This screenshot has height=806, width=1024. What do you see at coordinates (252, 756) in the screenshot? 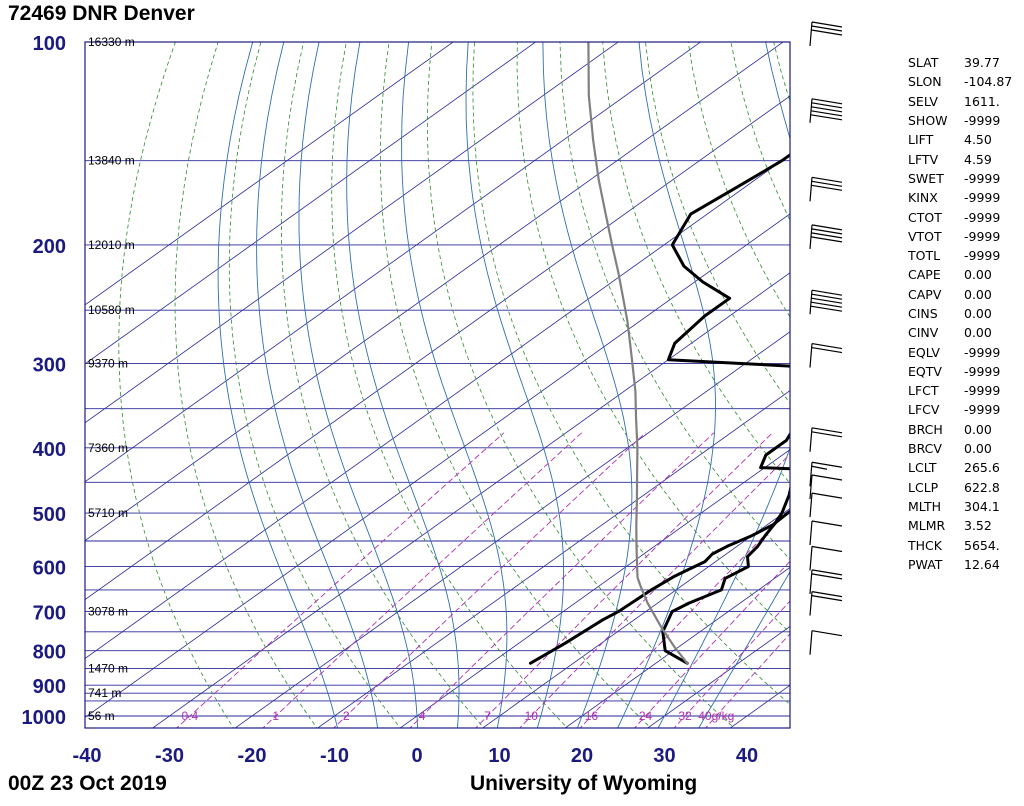
I see `temperature-tick-label: -20` at bounding box center [252, 756].